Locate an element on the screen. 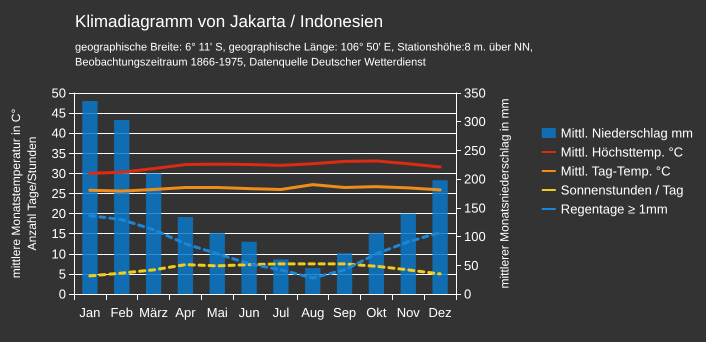 This screenshot has height=342, width=706. y-tick-label: 20 is located at coordinates (59, 214).